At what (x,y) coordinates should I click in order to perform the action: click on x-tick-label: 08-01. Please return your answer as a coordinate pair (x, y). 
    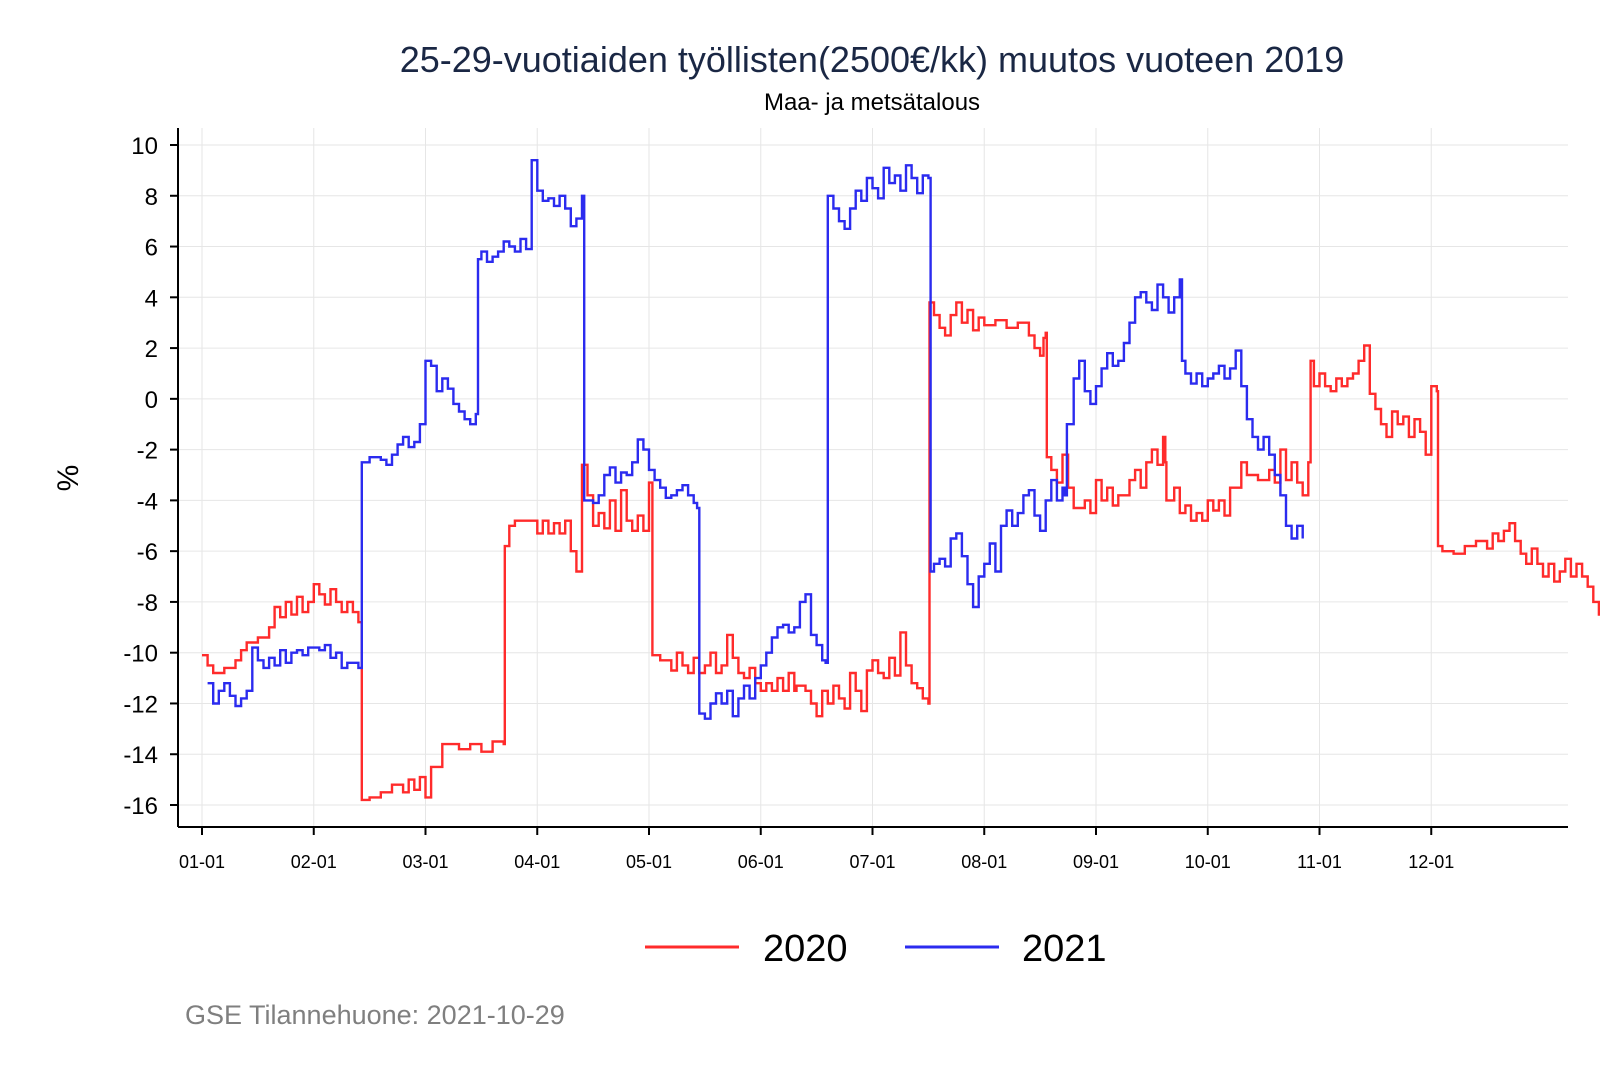
    Looking at the image, I should click on (984, 862).